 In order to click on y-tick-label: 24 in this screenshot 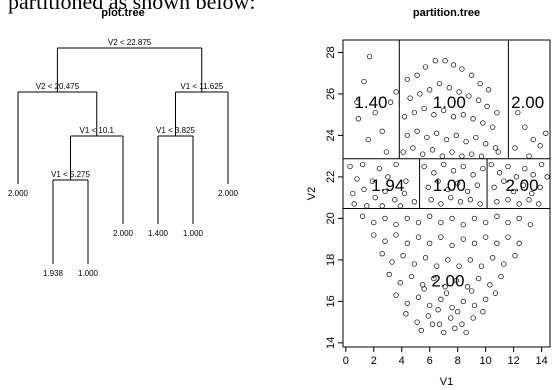, I will do `click(331, 135)`.